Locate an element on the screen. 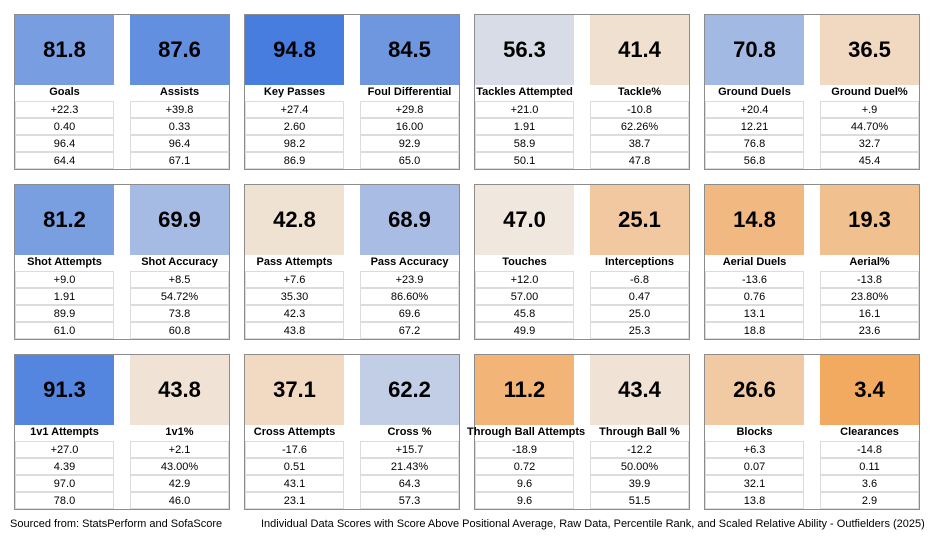  stat-cell: 46.0 is located at coordinates (179, 500).